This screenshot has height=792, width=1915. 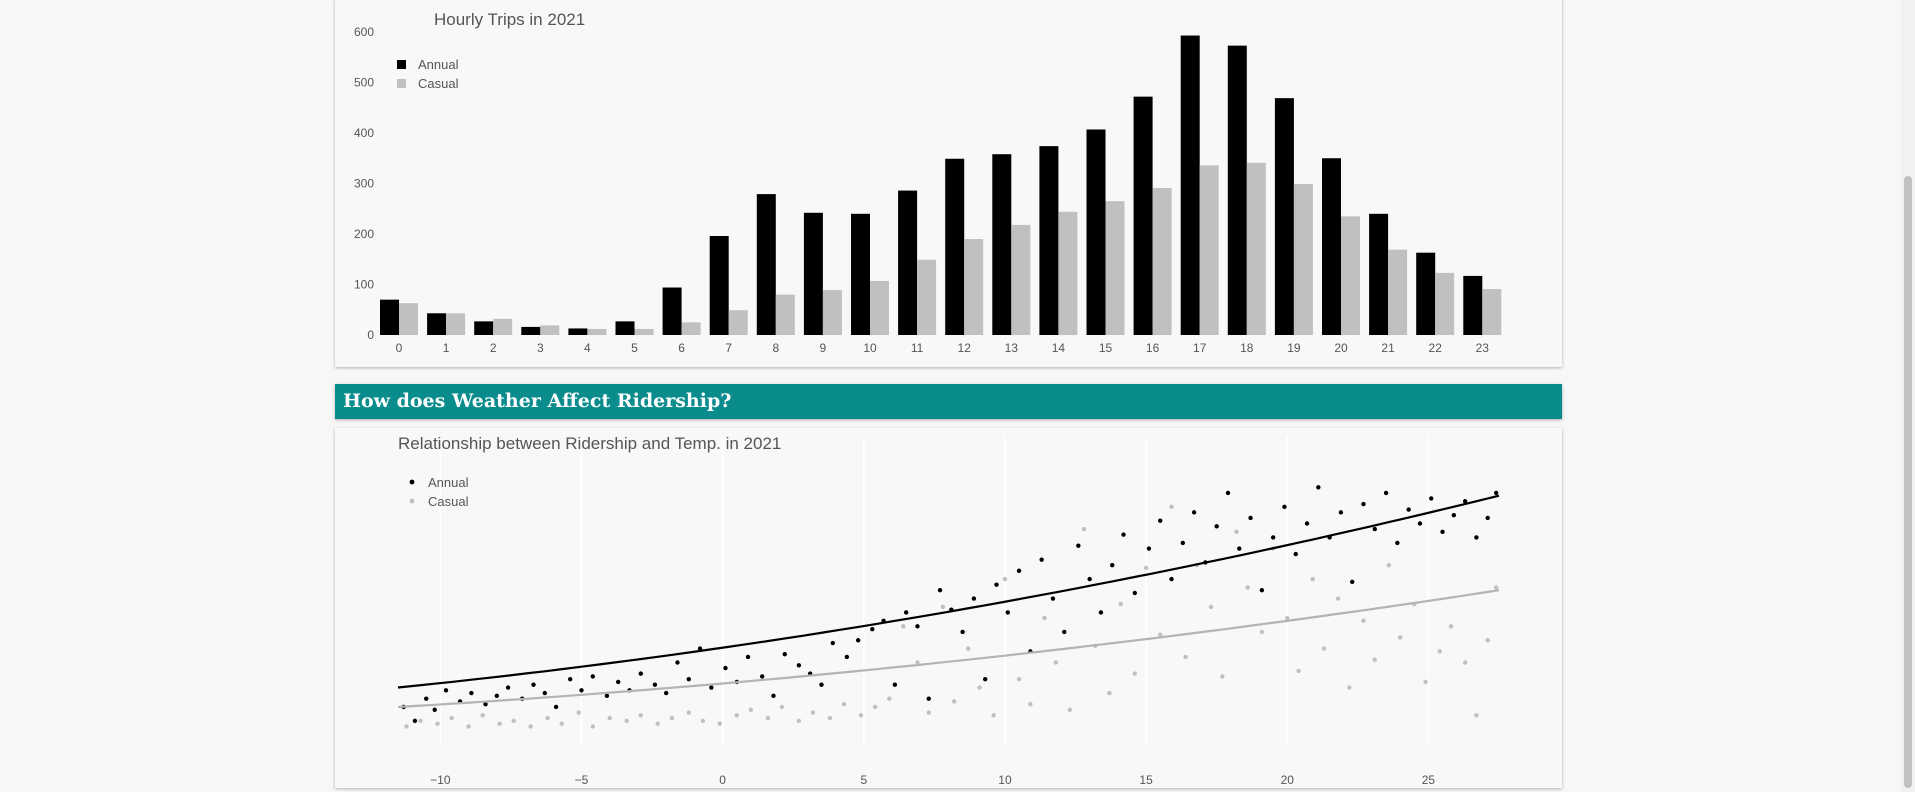 I want to click on x-tick-label: 14, so click(x=1059, y=348).